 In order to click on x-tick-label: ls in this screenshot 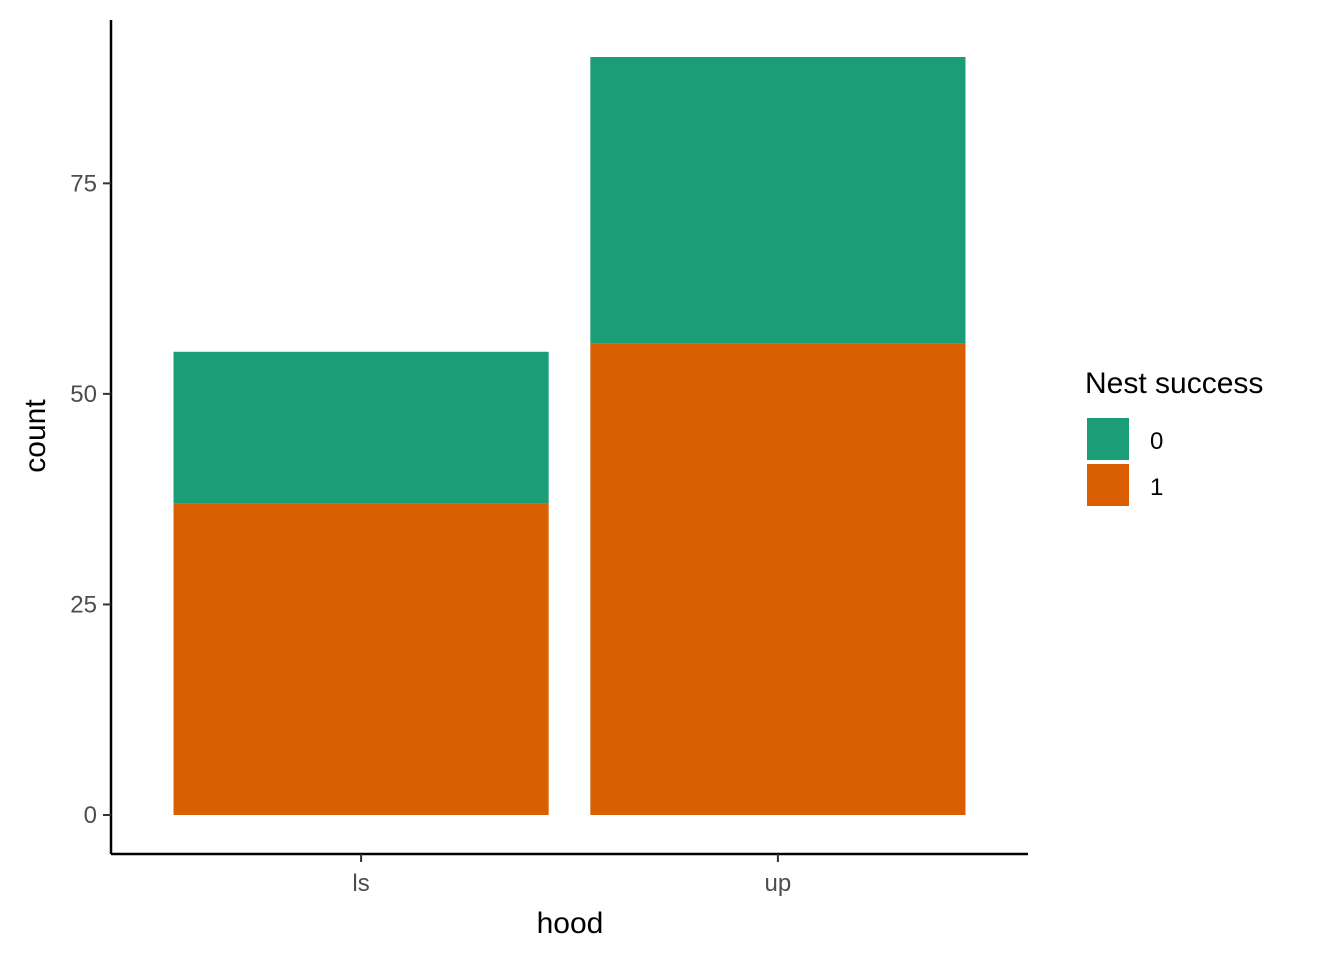, I will do `click(360, 883)`.